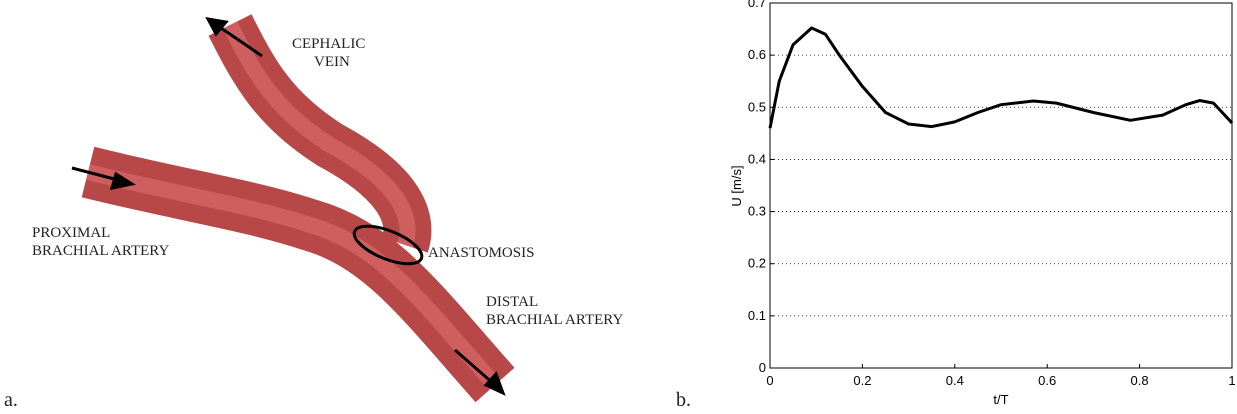  What do you see at coordinates (736, 185) in the screenshot?
I see `y-axis-label: U [m/s]` at bounding box center [736, 185].